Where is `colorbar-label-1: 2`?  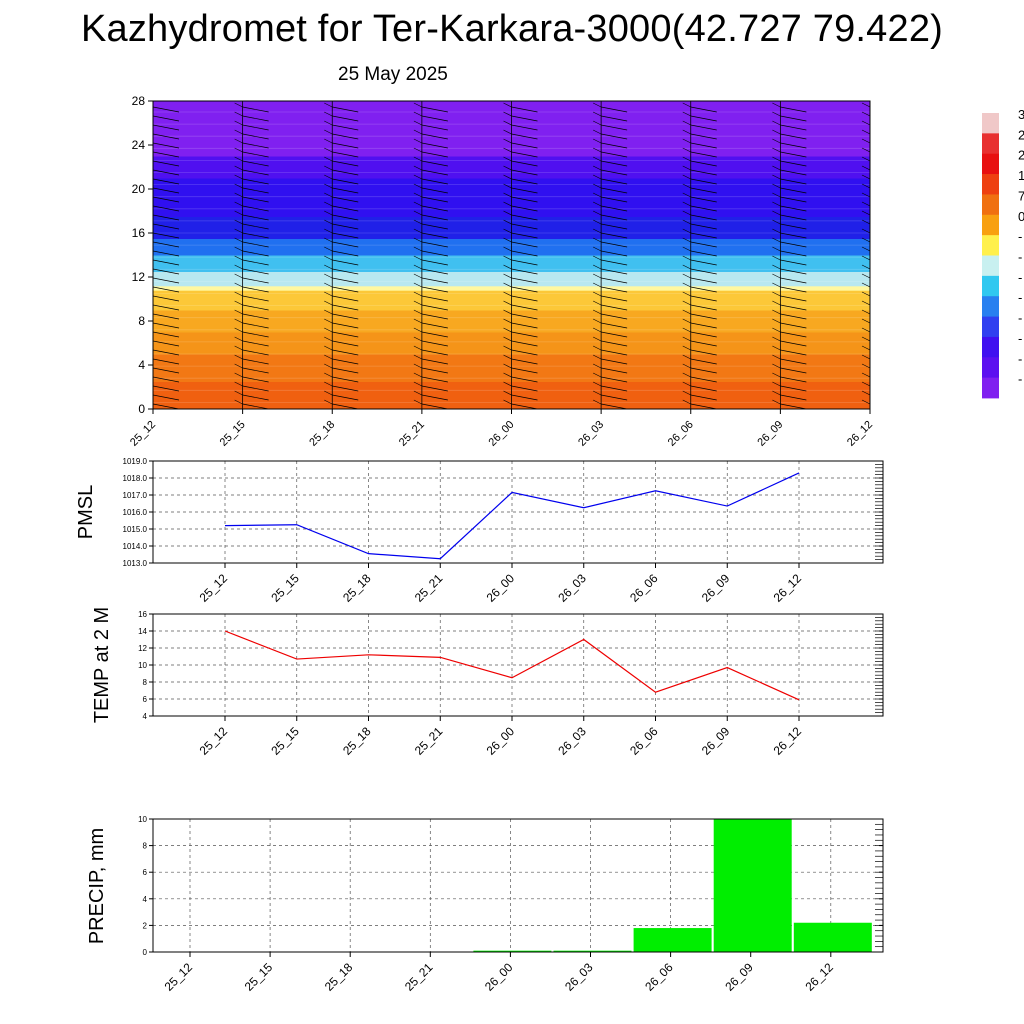
colorbar-label-1: 2 is located at coordinates (1021, 134).